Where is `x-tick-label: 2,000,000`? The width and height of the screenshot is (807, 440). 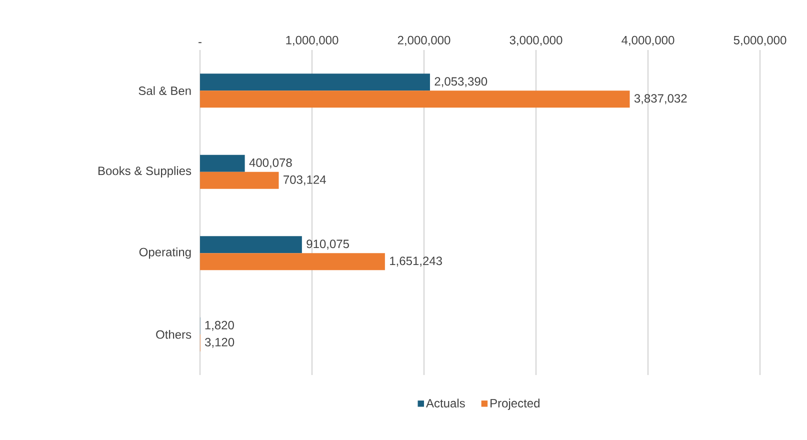
x-tick-label: 2,000,000 is located at coordinates (424, 41).